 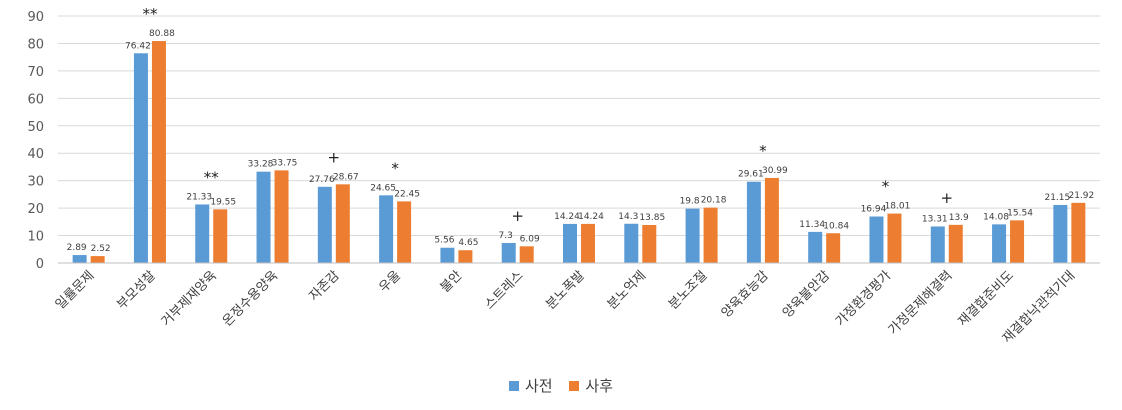 I want to click on data-label: 18.01, so click(x=898, y=207).